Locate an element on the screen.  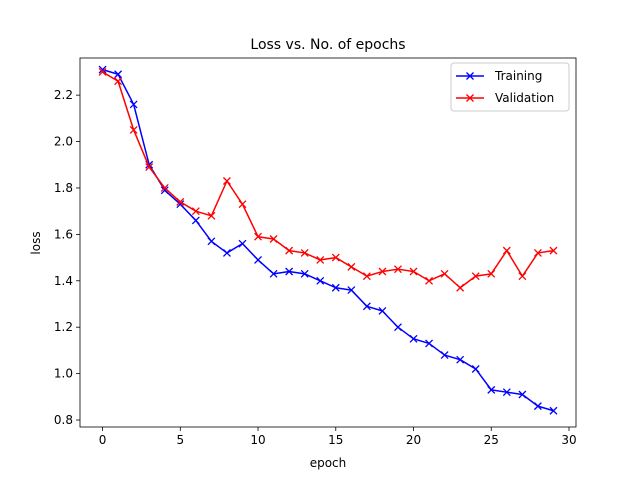
x-axis-ticks: 0 5 10 15 20 25 30 is located at coordinates (338, 437).